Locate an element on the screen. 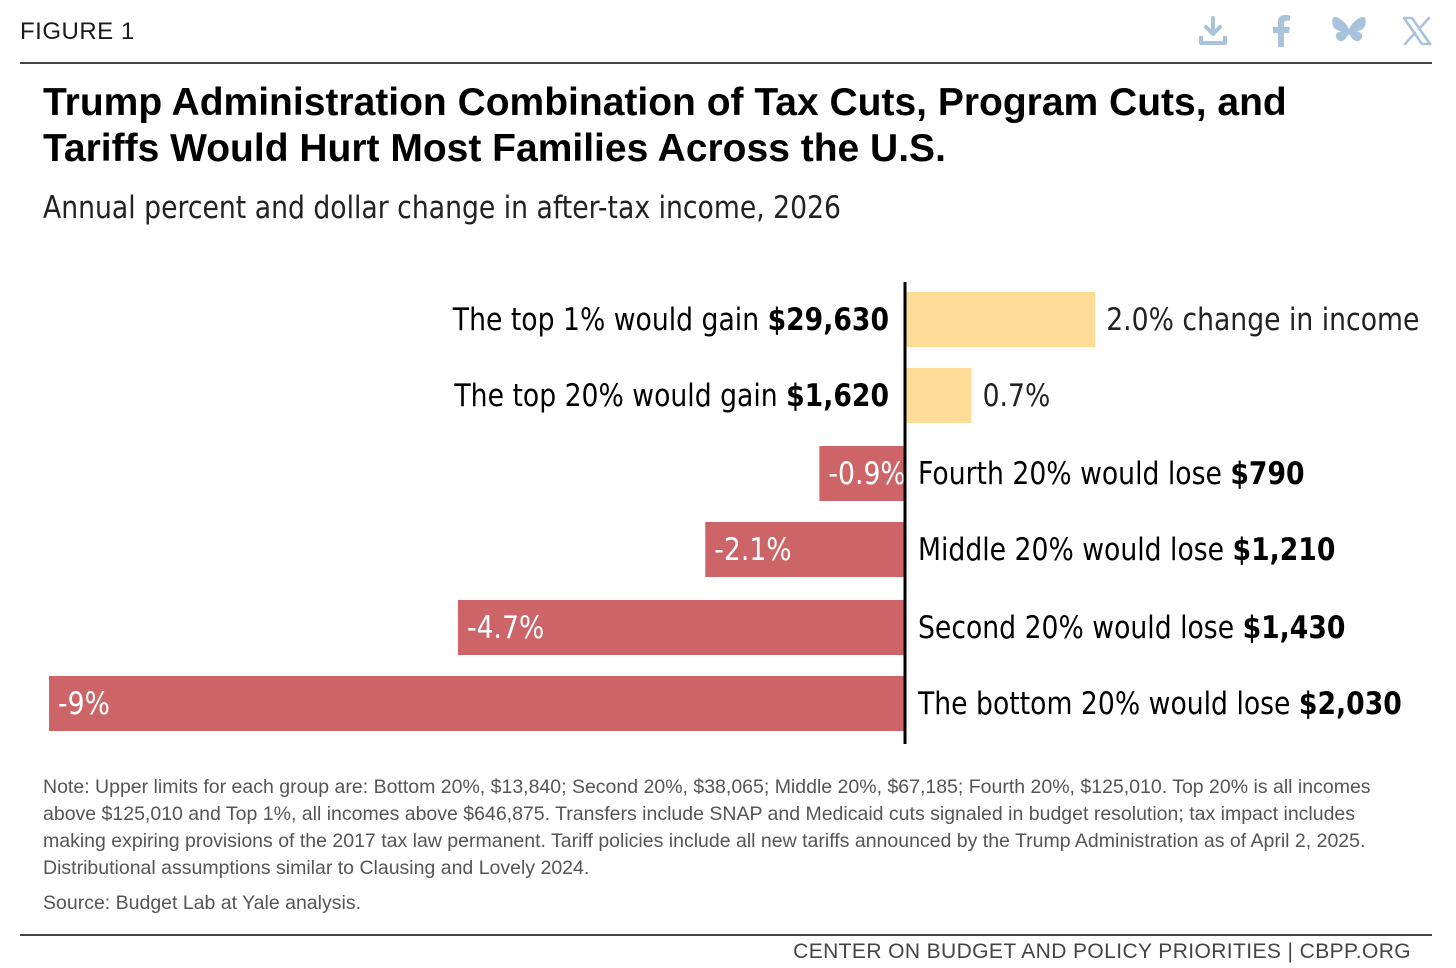 The height and width of the screenshot is (968, 1456). row-4-labels: -2.1% Middle 20% would lose $1,210 is located at coordinates (1024, 549).